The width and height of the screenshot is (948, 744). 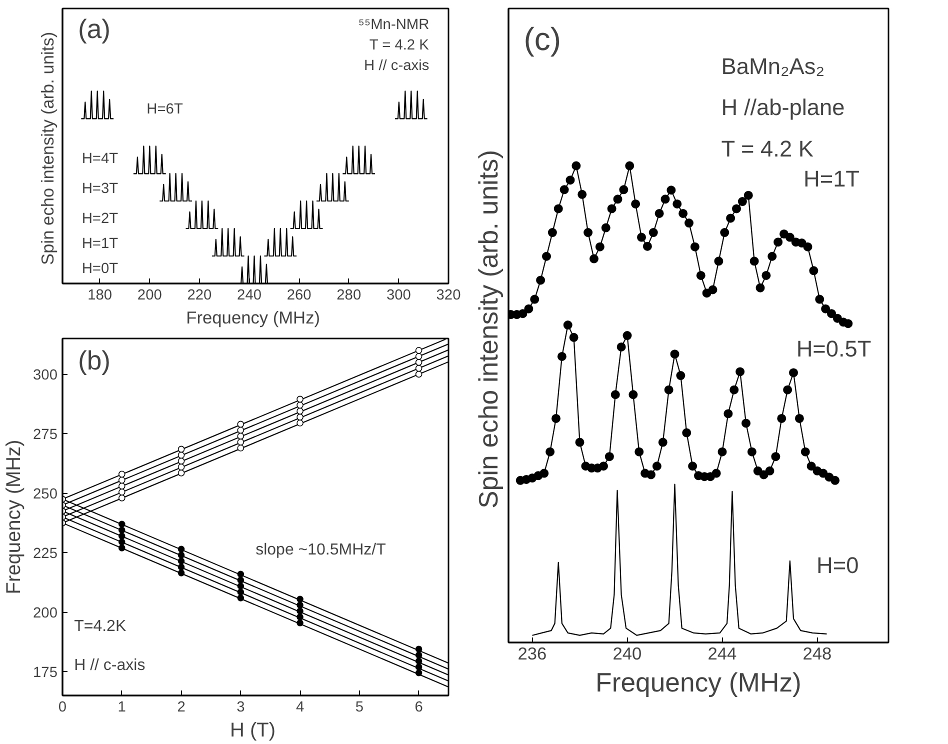 What do you see at coordinates (45, 376) in the screenshot?
I see `y-tick-label: 300` at bounding box center [45, 376].